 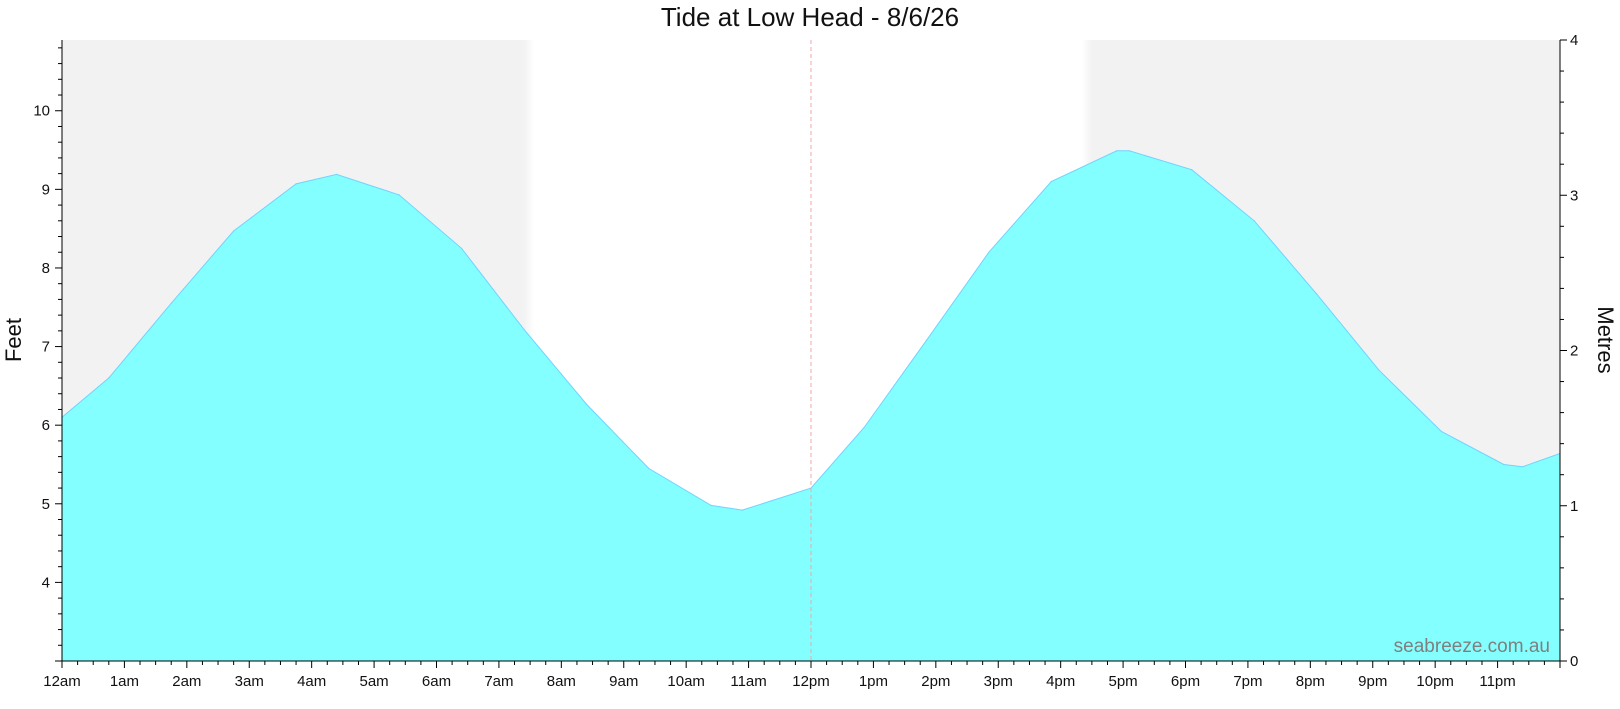 I want to click on y-right-tick-label: 2, so click(x=1574, y=351).